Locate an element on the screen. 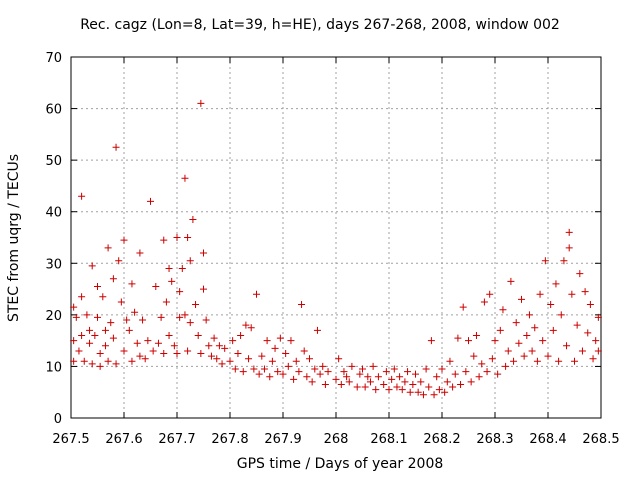 This screenshot has width=640, height=480. y-axis-label: STEC from uqrg / TECUs is located at coordinates (14, 238).